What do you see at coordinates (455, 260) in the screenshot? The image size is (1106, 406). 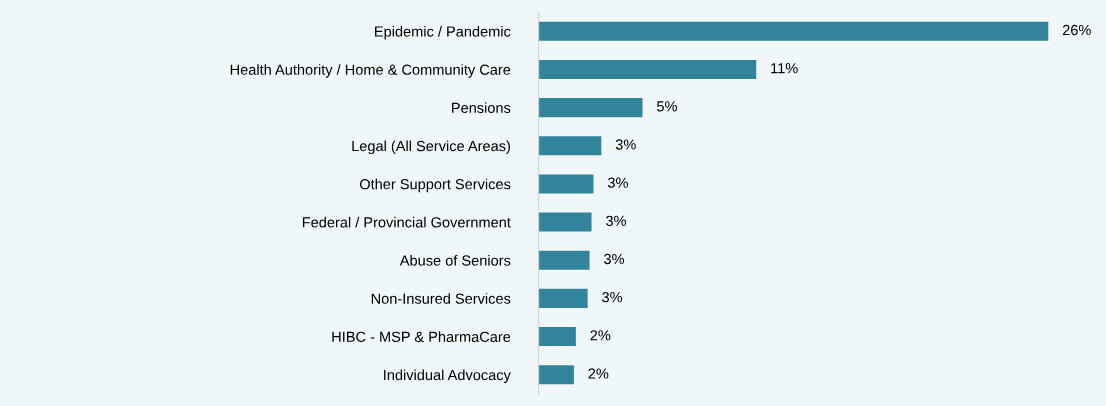 I see `y-tick-label: Abuse of Seniors` at bounding box center [455, 260].